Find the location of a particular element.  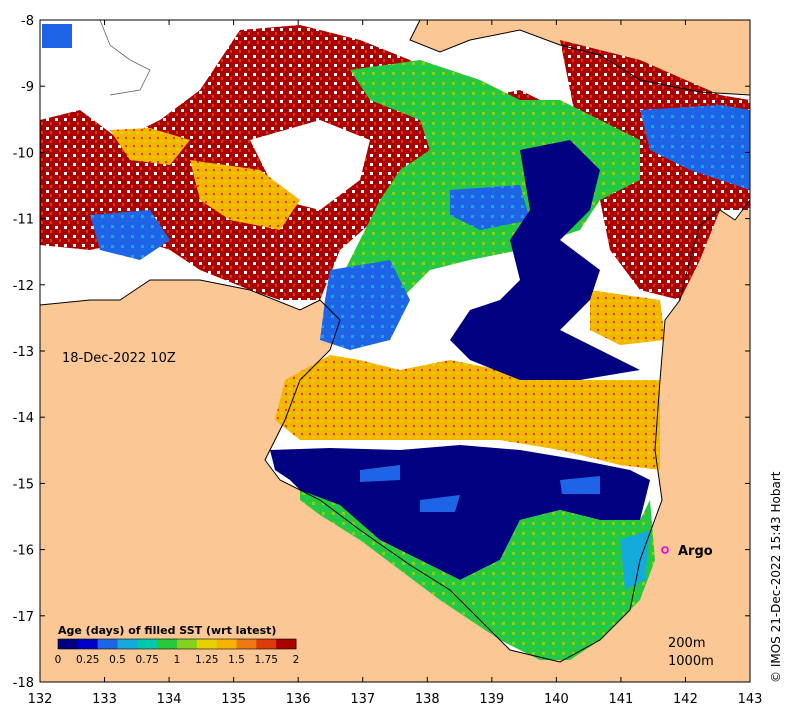

x-tick-label: 133 is located at coordinates (104, 699).